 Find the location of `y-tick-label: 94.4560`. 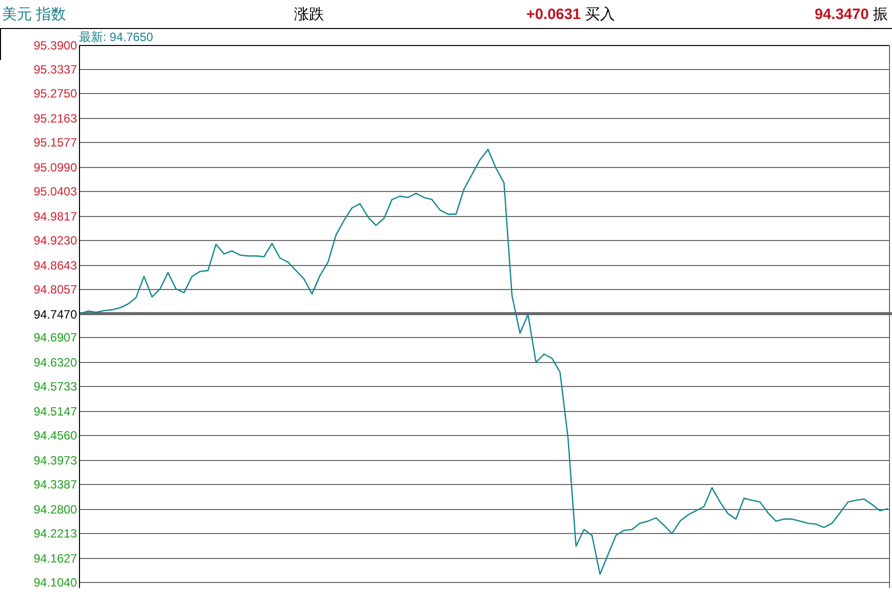

y-tick-label: 94.4560 is located at coordinates (56, 435).